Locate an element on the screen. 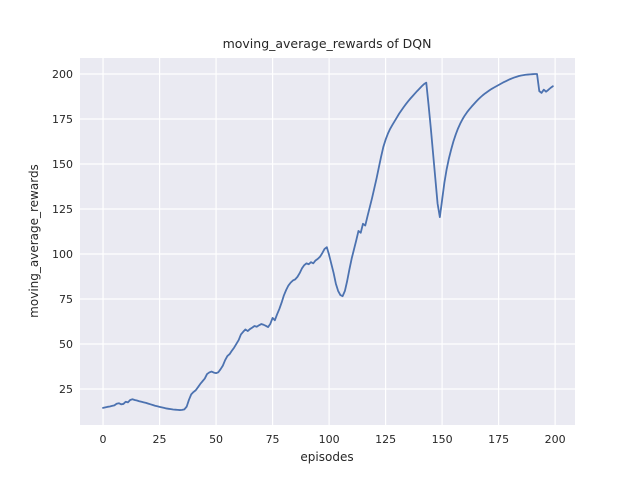 This screenshot has width=640, height=480. x-tick-label: 100 is located at coordinates (329, 439).